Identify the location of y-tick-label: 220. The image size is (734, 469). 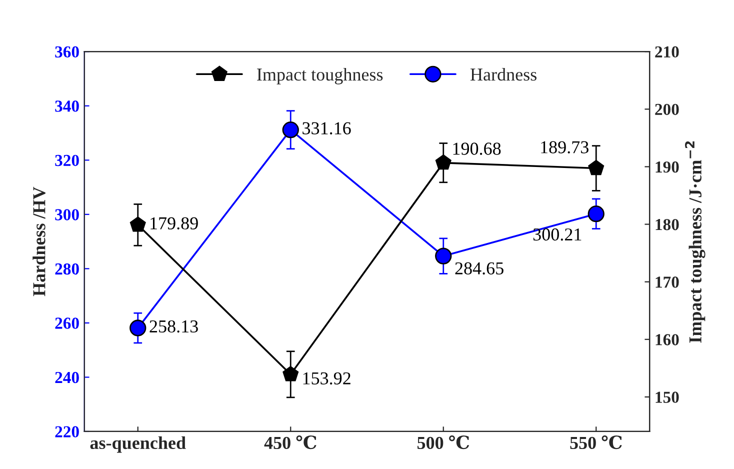
(67, 432).